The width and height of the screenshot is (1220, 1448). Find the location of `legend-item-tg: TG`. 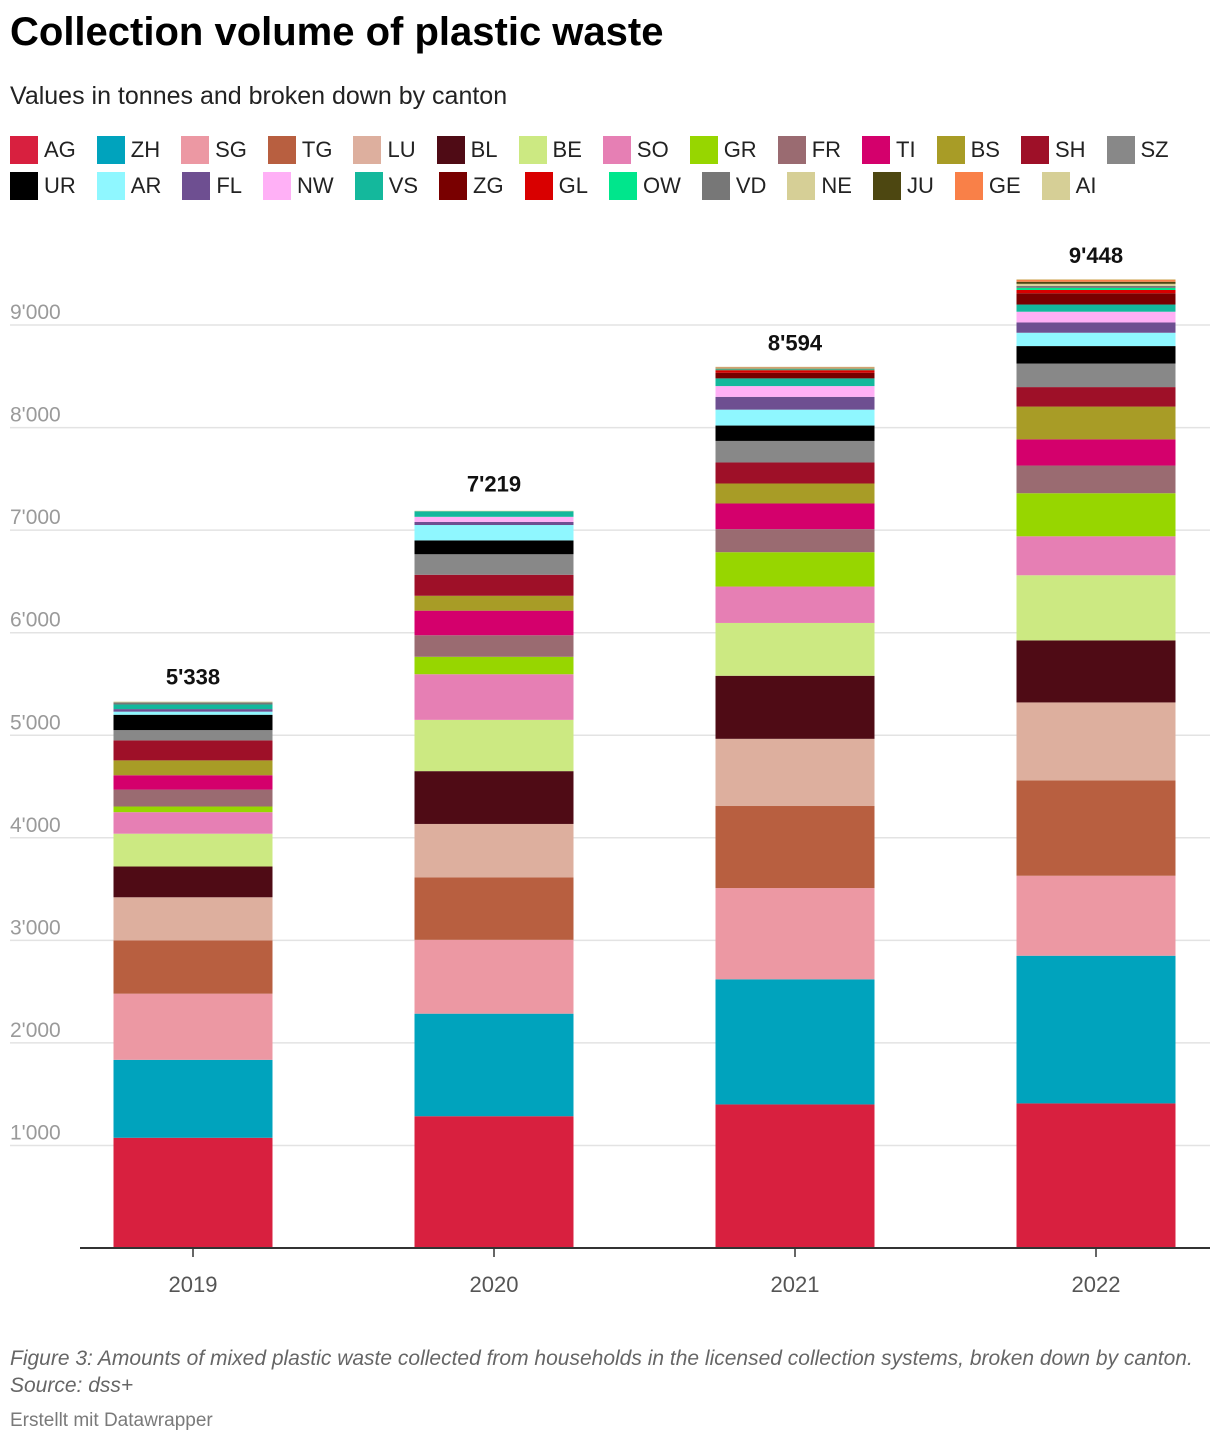

legend-item-tg: TG is located at coordinates (299, 150).